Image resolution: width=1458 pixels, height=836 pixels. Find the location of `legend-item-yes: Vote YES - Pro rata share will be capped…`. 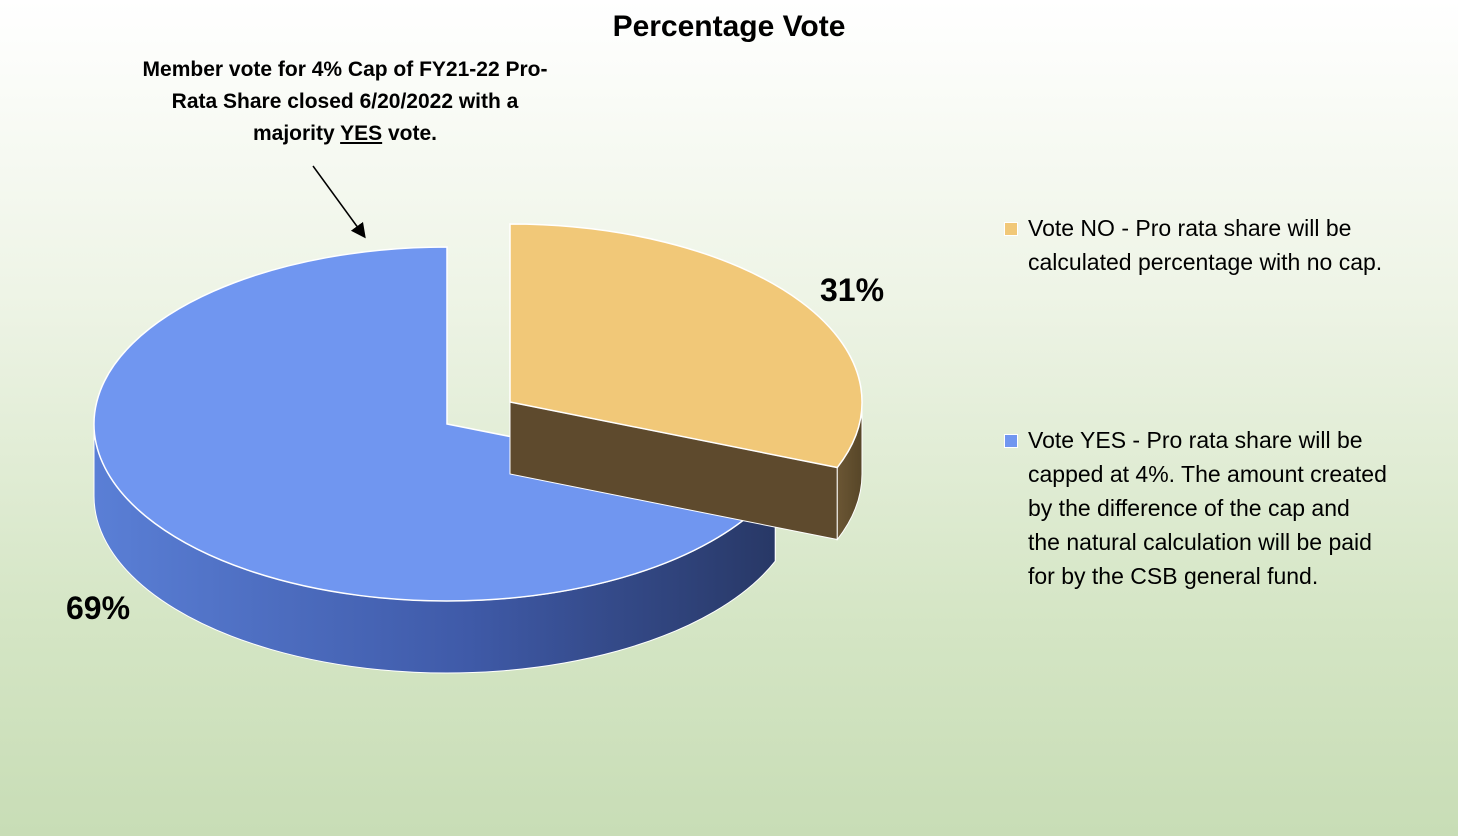

legend-item-yes: Vote YES - Pro rata share will be capped… is located at coordinates (1224, 508).